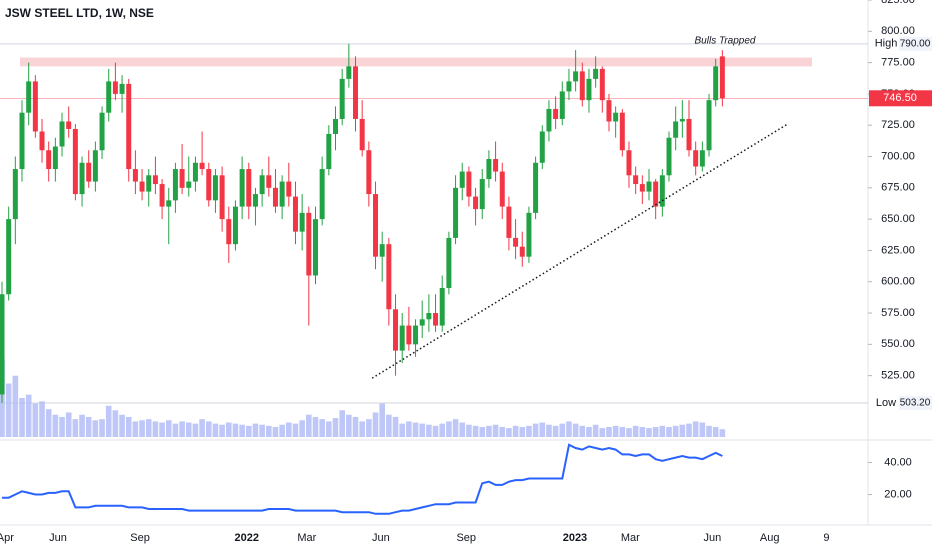  I want to click on x-tick-label: Sep, so click(466, 538).